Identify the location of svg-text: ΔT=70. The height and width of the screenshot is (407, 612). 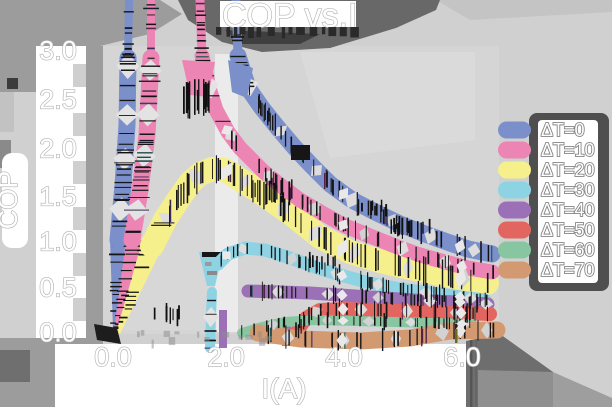
(568, 270).